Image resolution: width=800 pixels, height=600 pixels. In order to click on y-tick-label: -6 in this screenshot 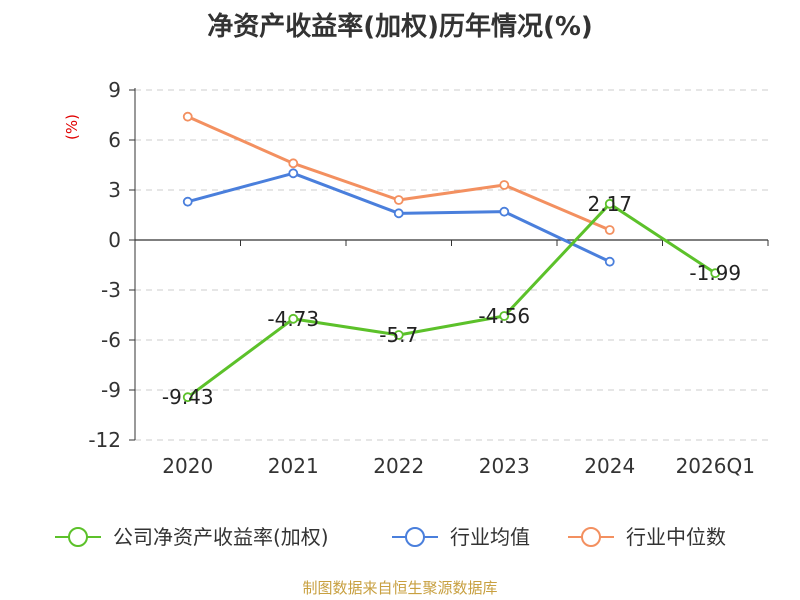, I will do `click(111, 340)`.